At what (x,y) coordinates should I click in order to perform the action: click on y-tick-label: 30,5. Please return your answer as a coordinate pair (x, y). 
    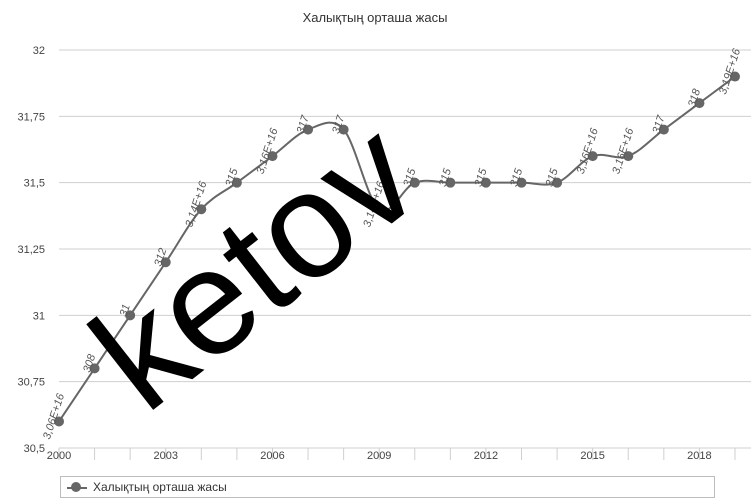
    Looking at the image, I should click on (34, 449).